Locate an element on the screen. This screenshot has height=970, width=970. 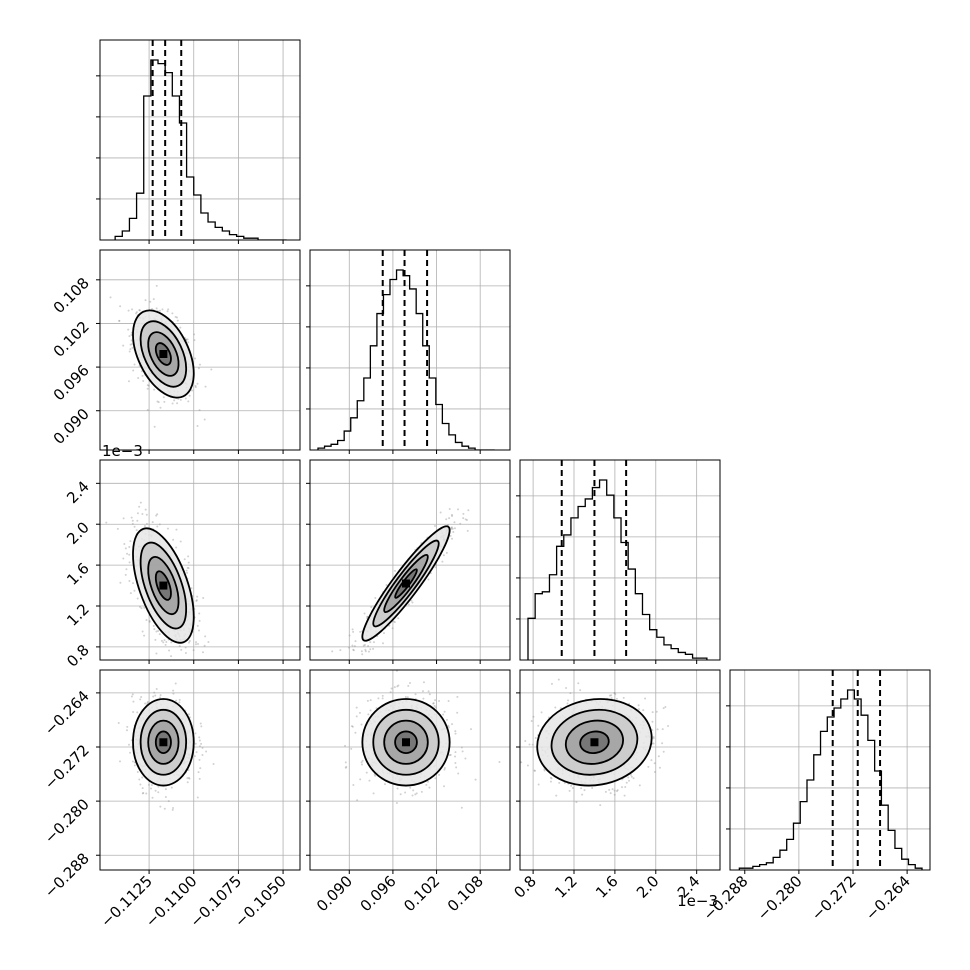
tick-label-y-3-2: −0.272 is located at coordinates (67, 767).